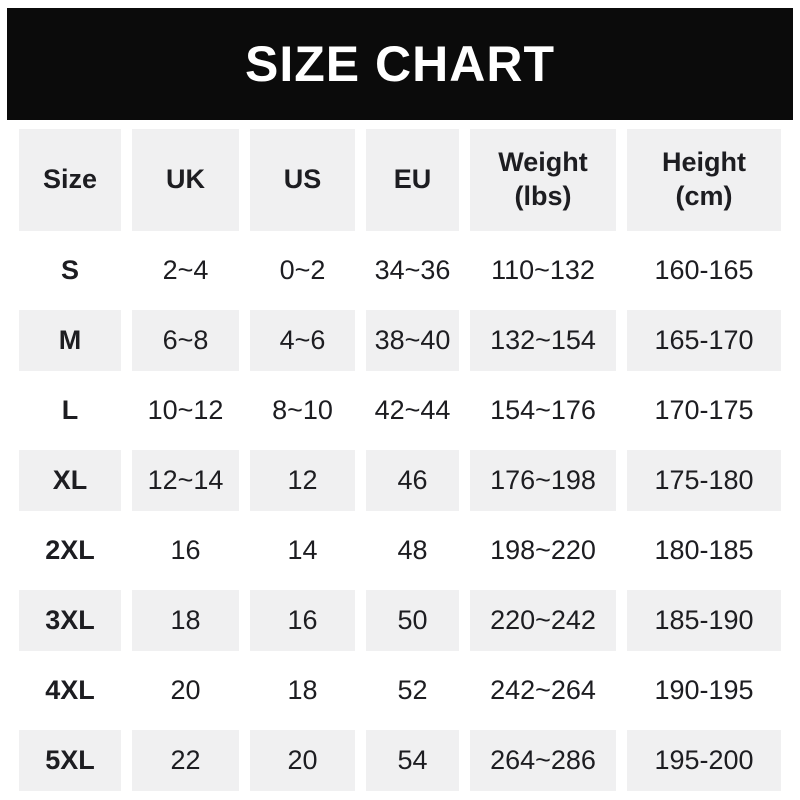 Image resolution: width=800 pixels, height=800 pixels. I want to click on eu-cell: 34~36, so click(412, 270).